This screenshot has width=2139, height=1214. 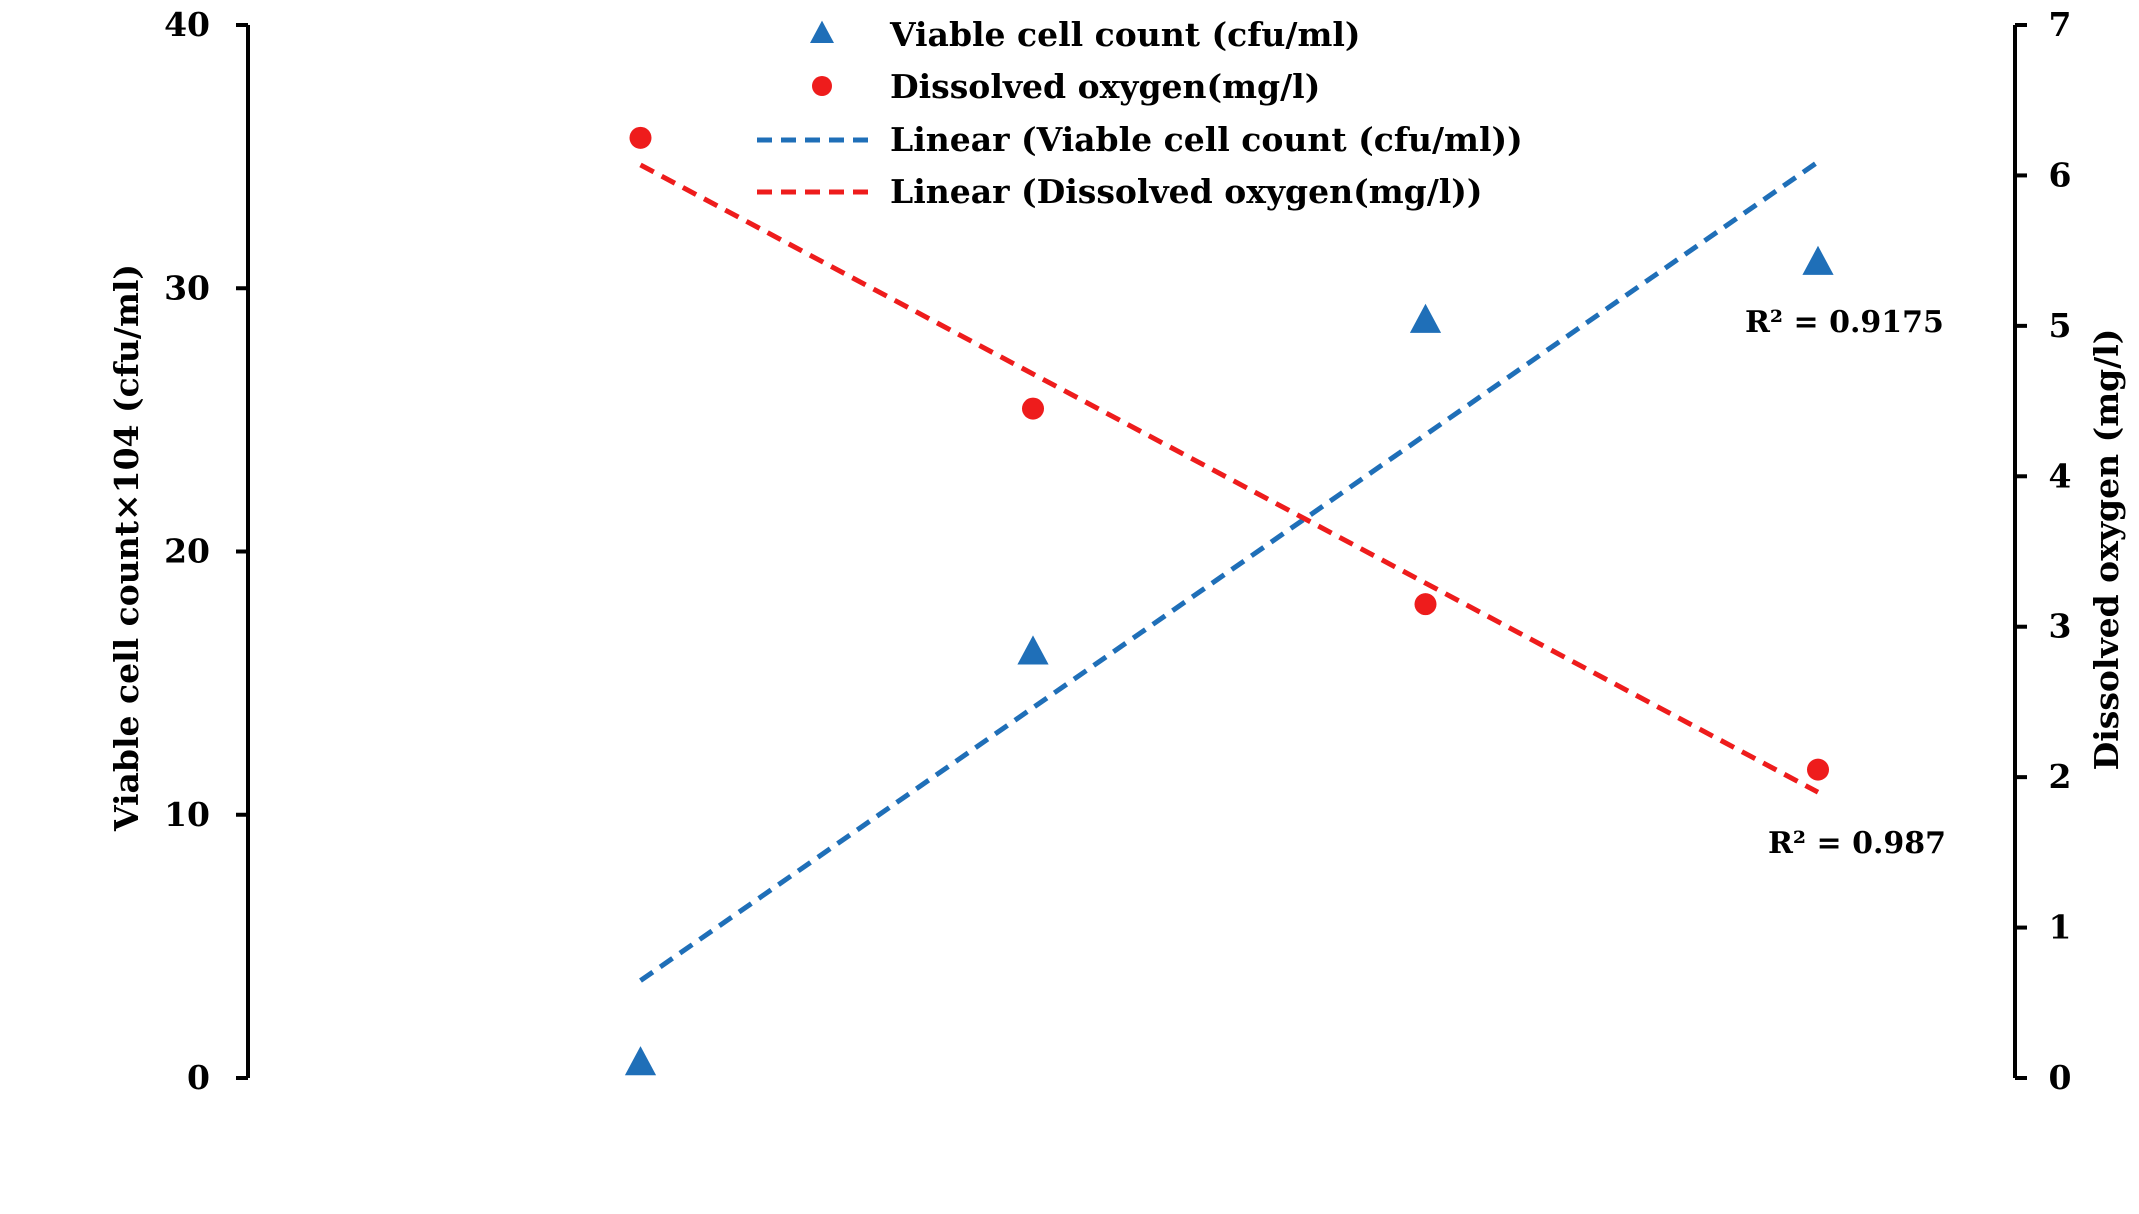 I want to click on right-tick-label: 6, so click(x=2060, y=174).